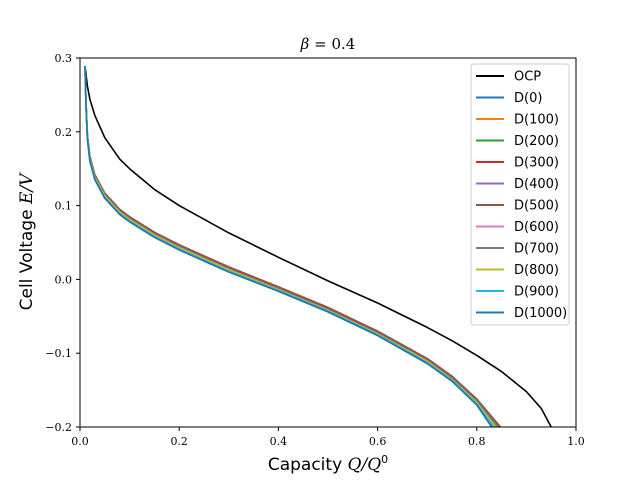 This screenshot has height=480, width=640. What do you see at coordinates (64, 206) in the screenshot?
I see `y-tick-label: 0.1` at bounding box center [64, 206].